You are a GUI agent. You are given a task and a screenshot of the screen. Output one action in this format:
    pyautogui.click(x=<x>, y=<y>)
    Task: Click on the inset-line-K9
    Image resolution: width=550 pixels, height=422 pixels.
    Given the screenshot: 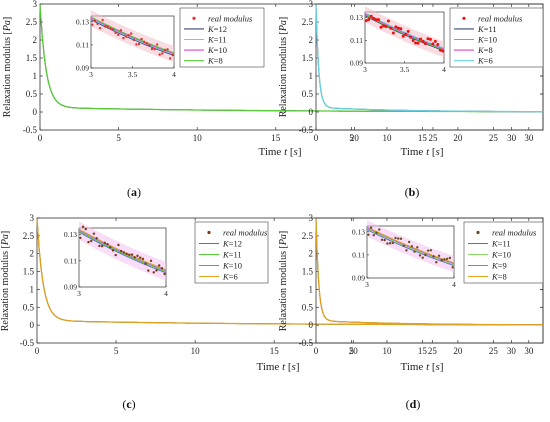 What is the action you would take?
    pyautogui.click(x=410, y=246)
    